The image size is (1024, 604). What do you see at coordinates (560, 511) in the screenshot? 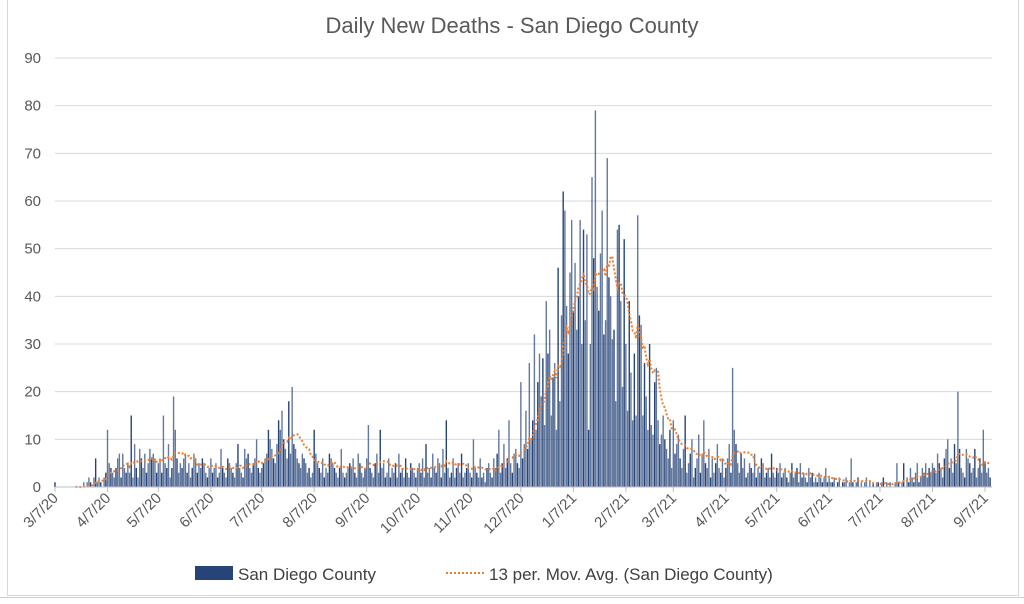
I see `x-tick-label: 1/7/21` at bounding box center [560, 511].